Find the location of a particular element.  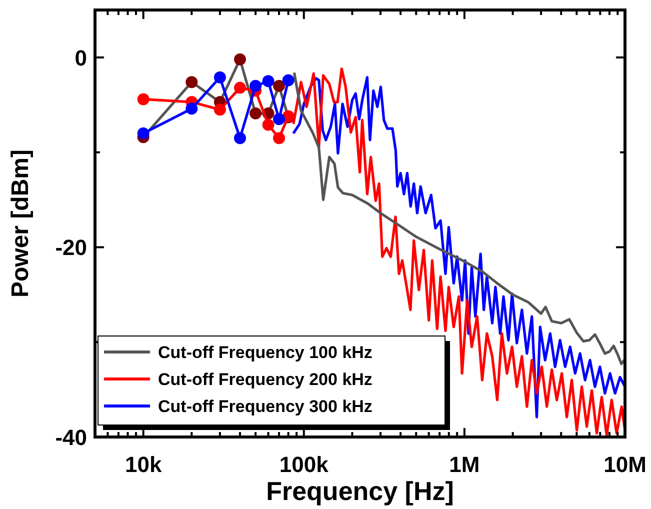

x-tick-label: 10M is located at coordinates (625, 464).